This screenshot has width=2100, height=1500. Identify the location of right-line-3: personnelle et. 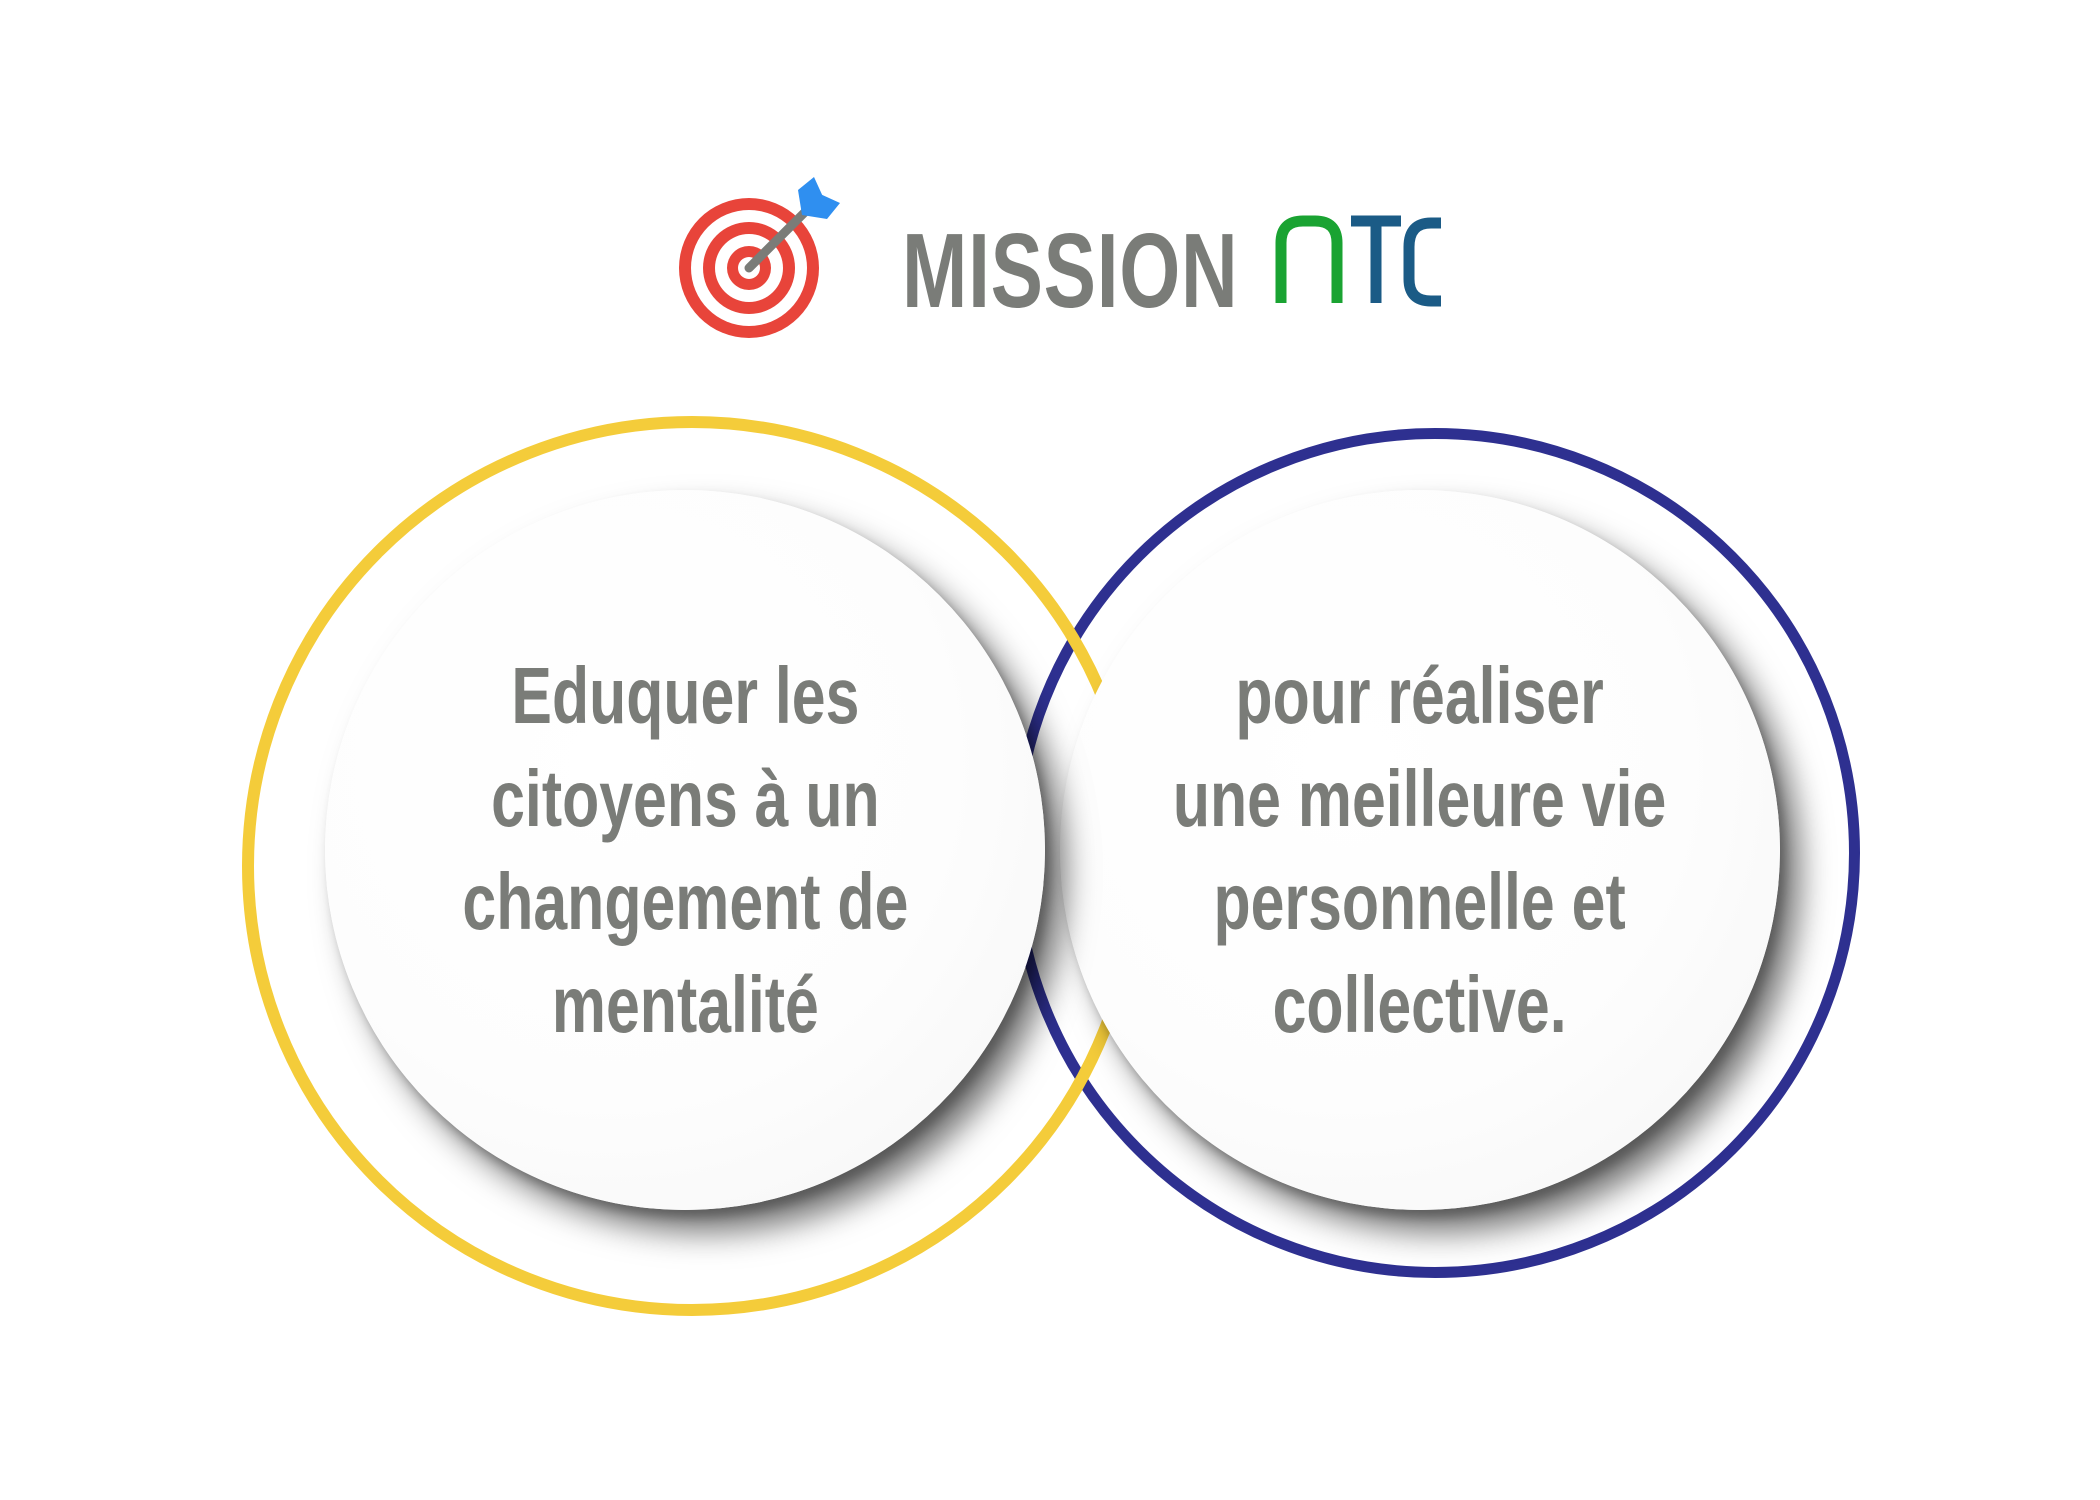
(1420, 901).